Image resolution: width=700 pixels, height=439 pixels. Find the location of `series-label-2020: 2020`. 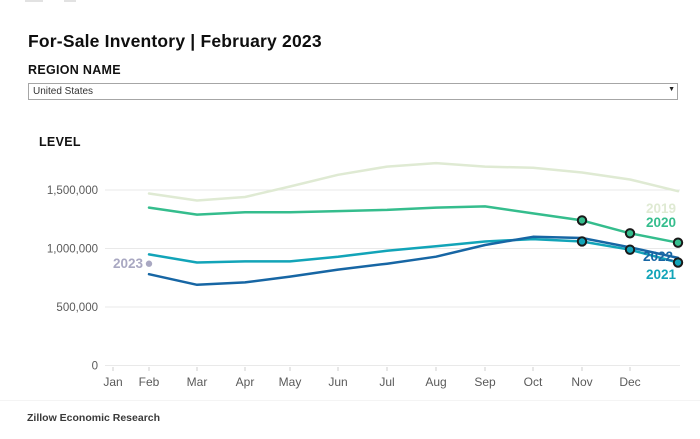

series-label-2020: 2020 is located at coordinates (661, 222).